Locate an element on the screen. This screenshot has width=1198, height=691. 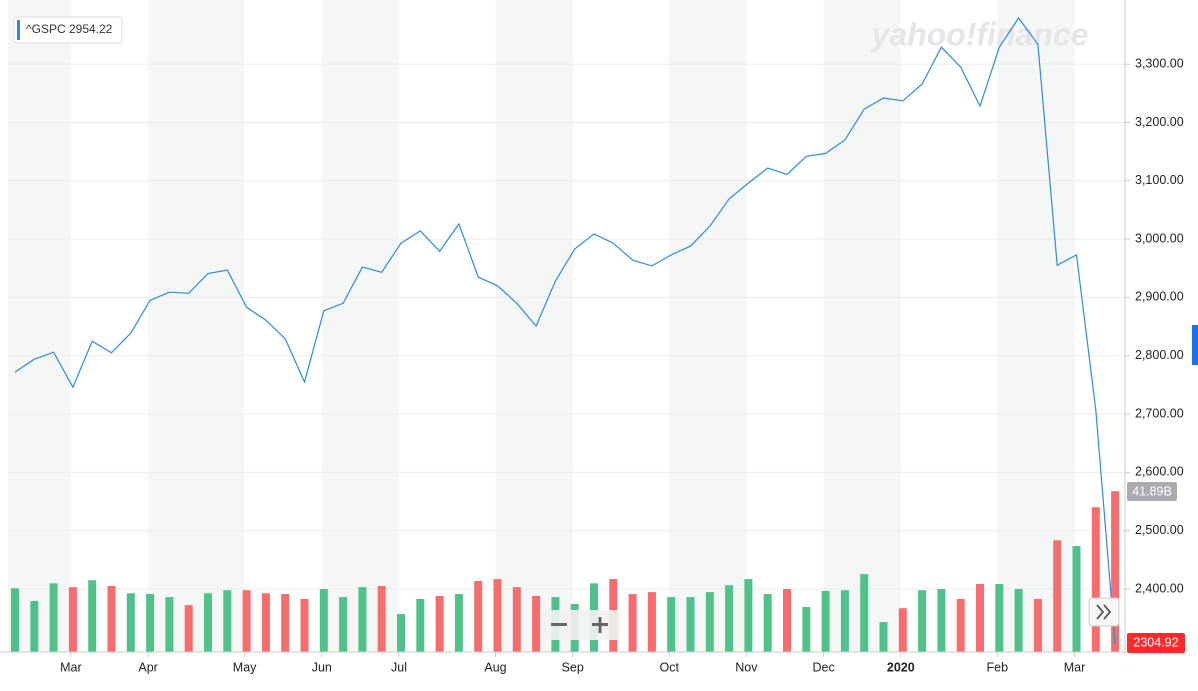
x-tick-label: Dec is located at coordinates (823, 667).